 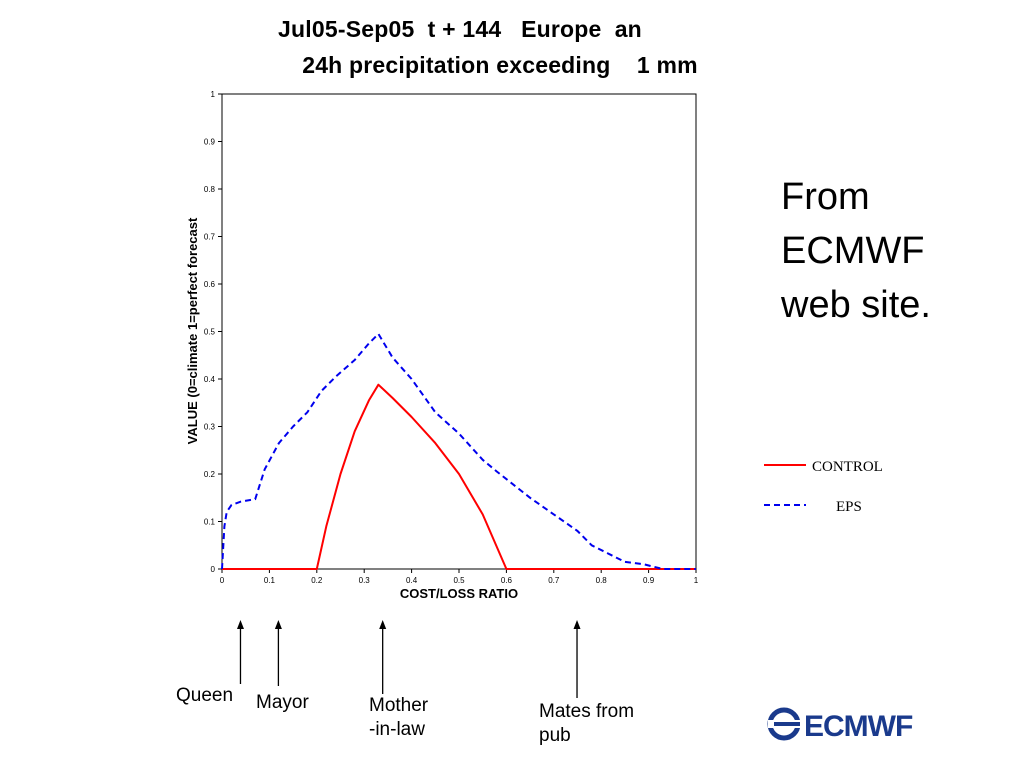 I want to click on x-tick-label: 0.7, so click(x=554, y=580).